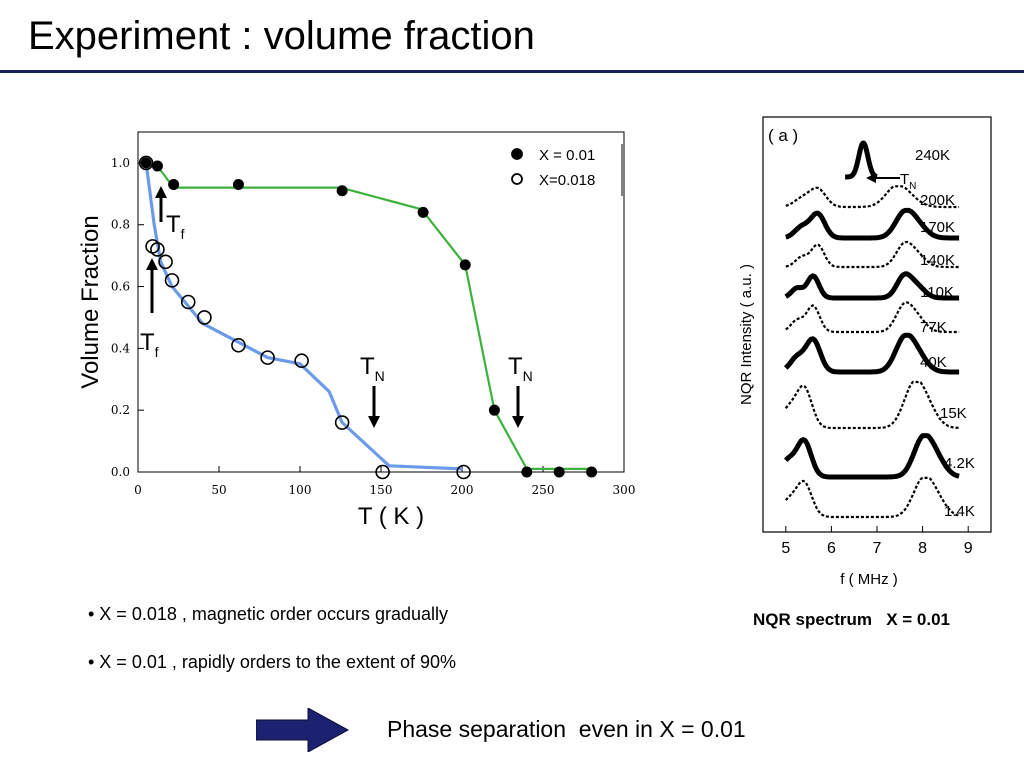  Describe the element at coordinates (90, 301) in the screenshot. I see `y-axis-label: Volume Fraction` at that location.